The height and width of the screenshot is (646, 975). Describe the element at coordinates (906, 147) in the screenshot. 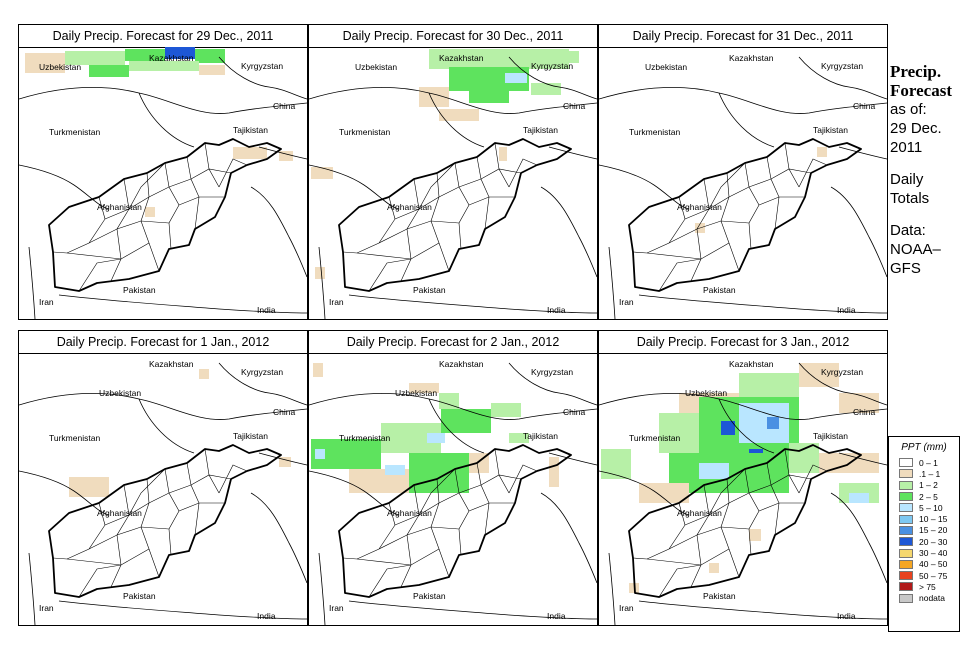

I see `forecast-date-line2: 2011` at that location.